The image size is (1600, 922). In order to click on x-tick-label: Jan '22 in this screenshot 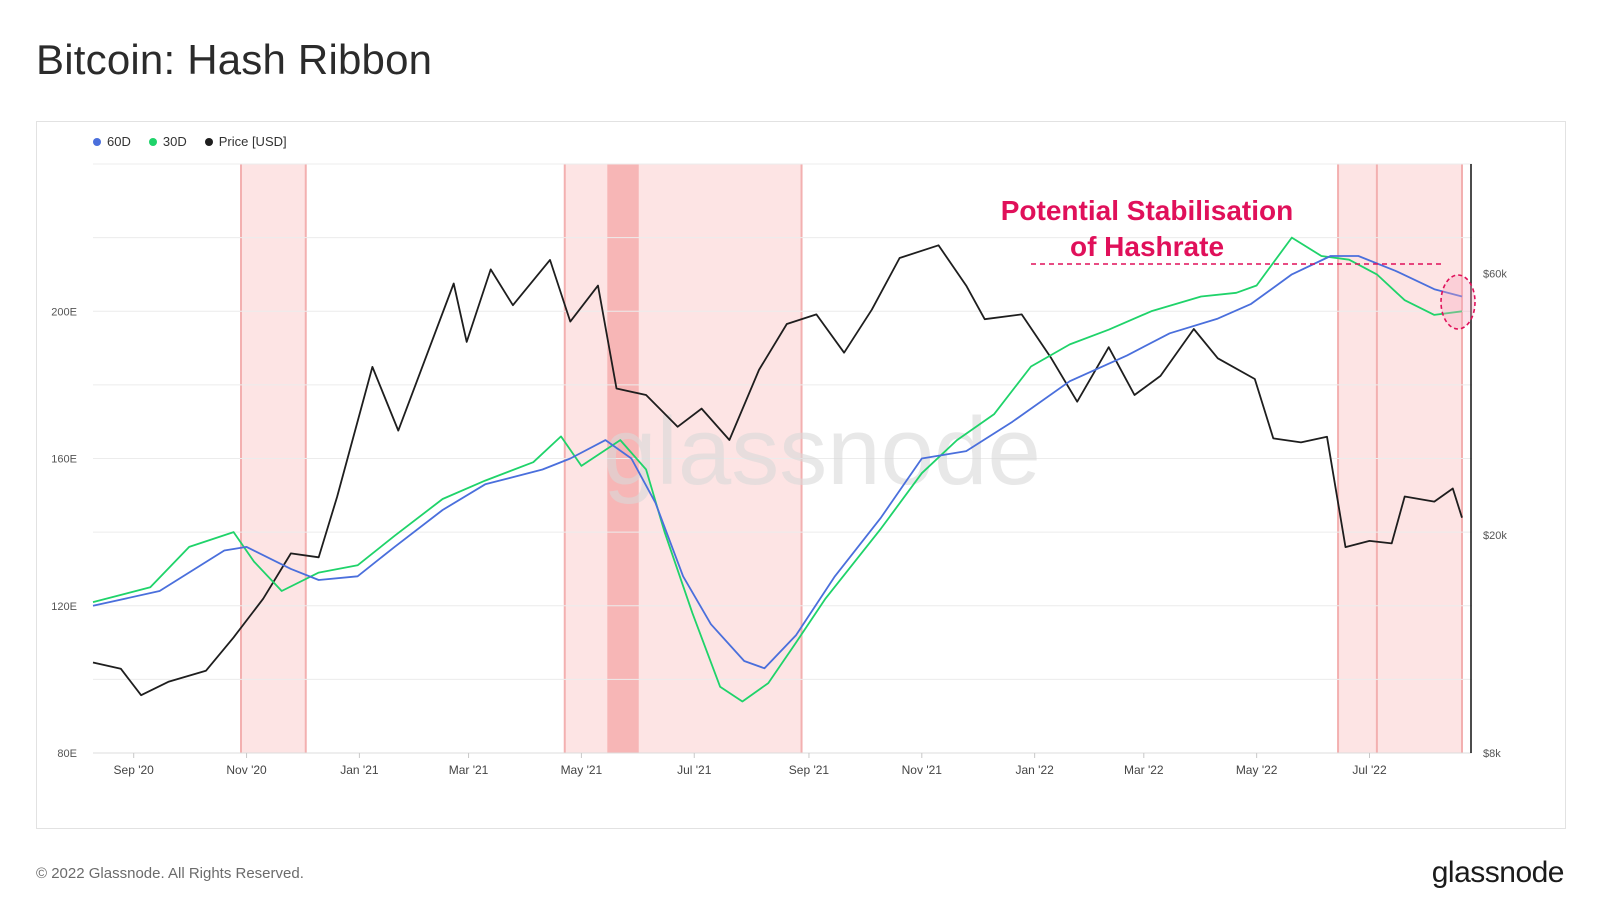, I will do `click(1034, 770)`.